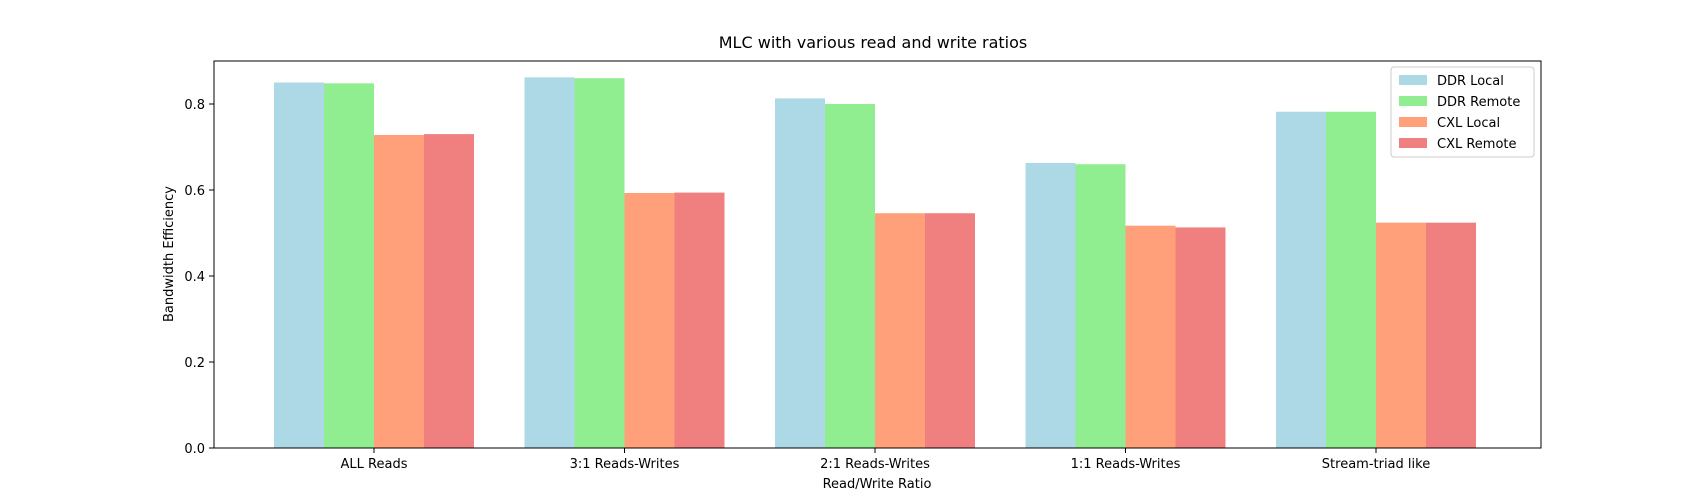 The image size is (1700, 500). Describe the element at coordinates (625, 464) in the screenshot. I see `x-tick-label: 3:1 Reads-Writes` at that location.